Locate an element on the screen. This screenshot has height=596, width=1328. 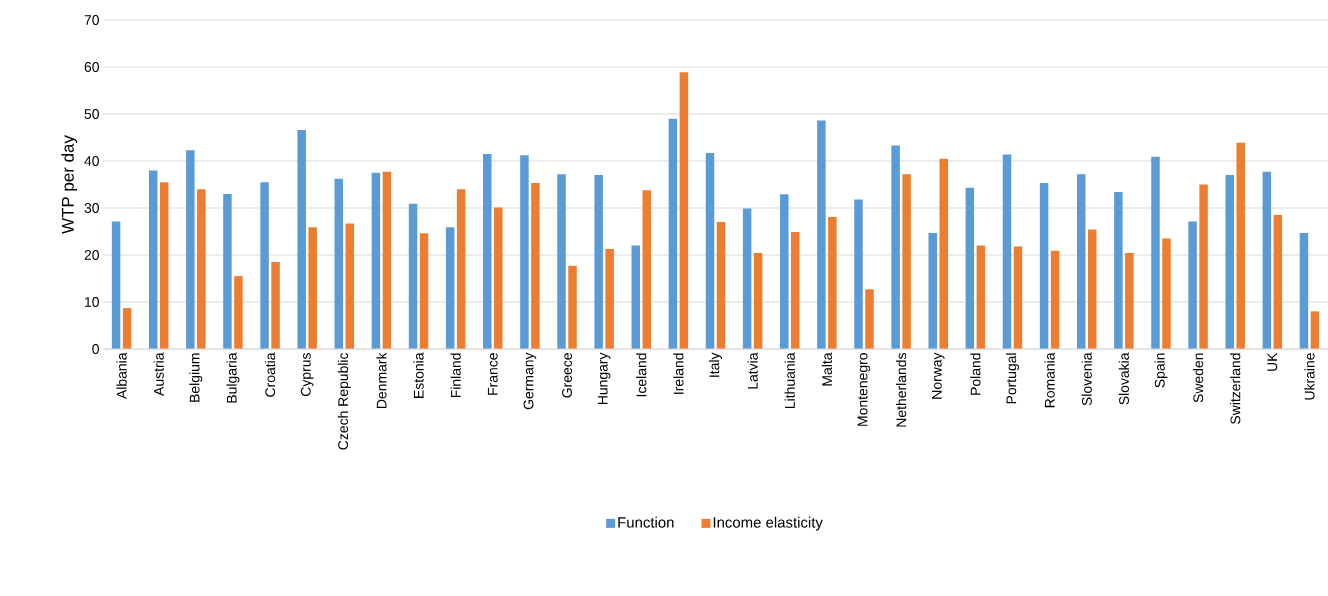
x-tick-label: Ireland is located at coordinates (678, 373).